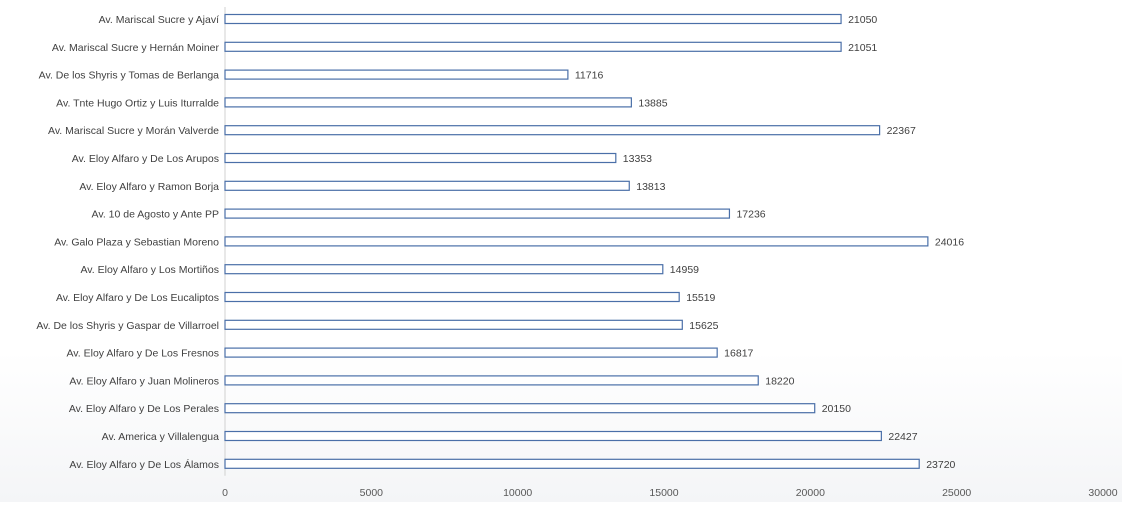  I want to click on category-label: Av. Eloy Alfaro y Juan Molineros, so click(144, 381).